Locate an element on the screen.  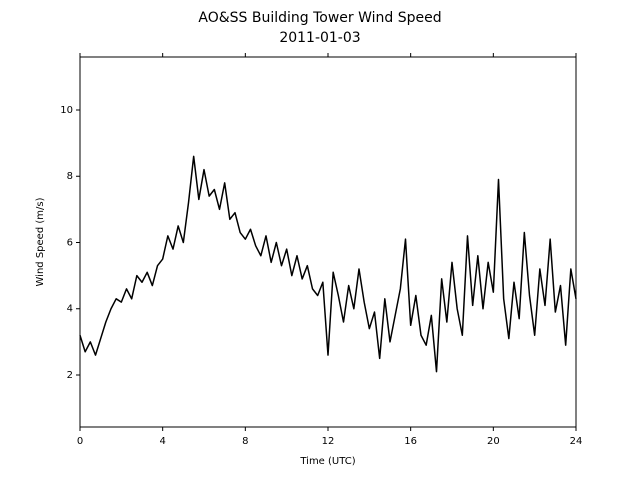
chart-title: AO&SS Building Tower Wind Speed is located at coordinates (319, 18).